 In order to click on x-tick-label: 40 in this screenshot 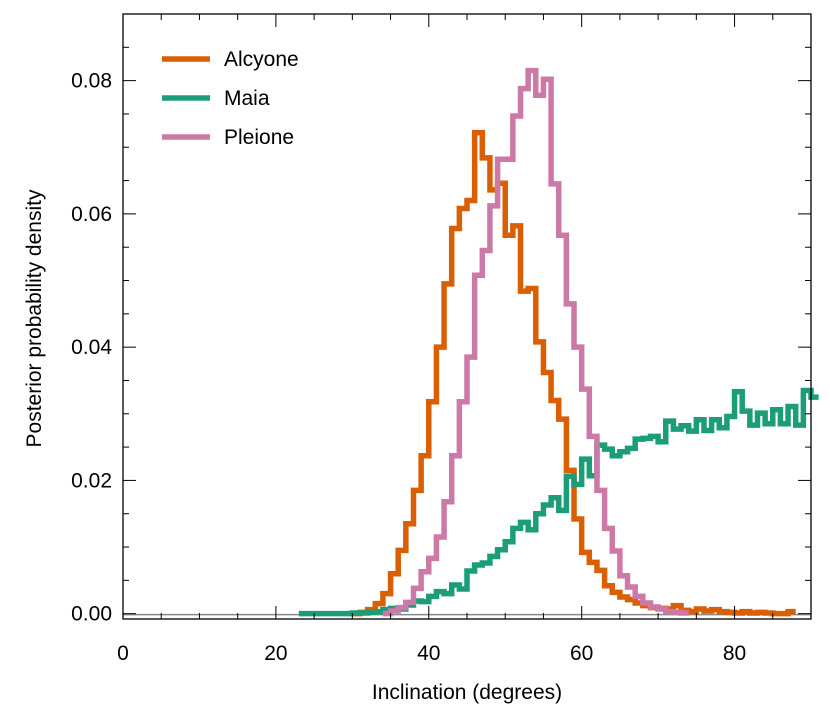, I will do `click(428, 653)`.